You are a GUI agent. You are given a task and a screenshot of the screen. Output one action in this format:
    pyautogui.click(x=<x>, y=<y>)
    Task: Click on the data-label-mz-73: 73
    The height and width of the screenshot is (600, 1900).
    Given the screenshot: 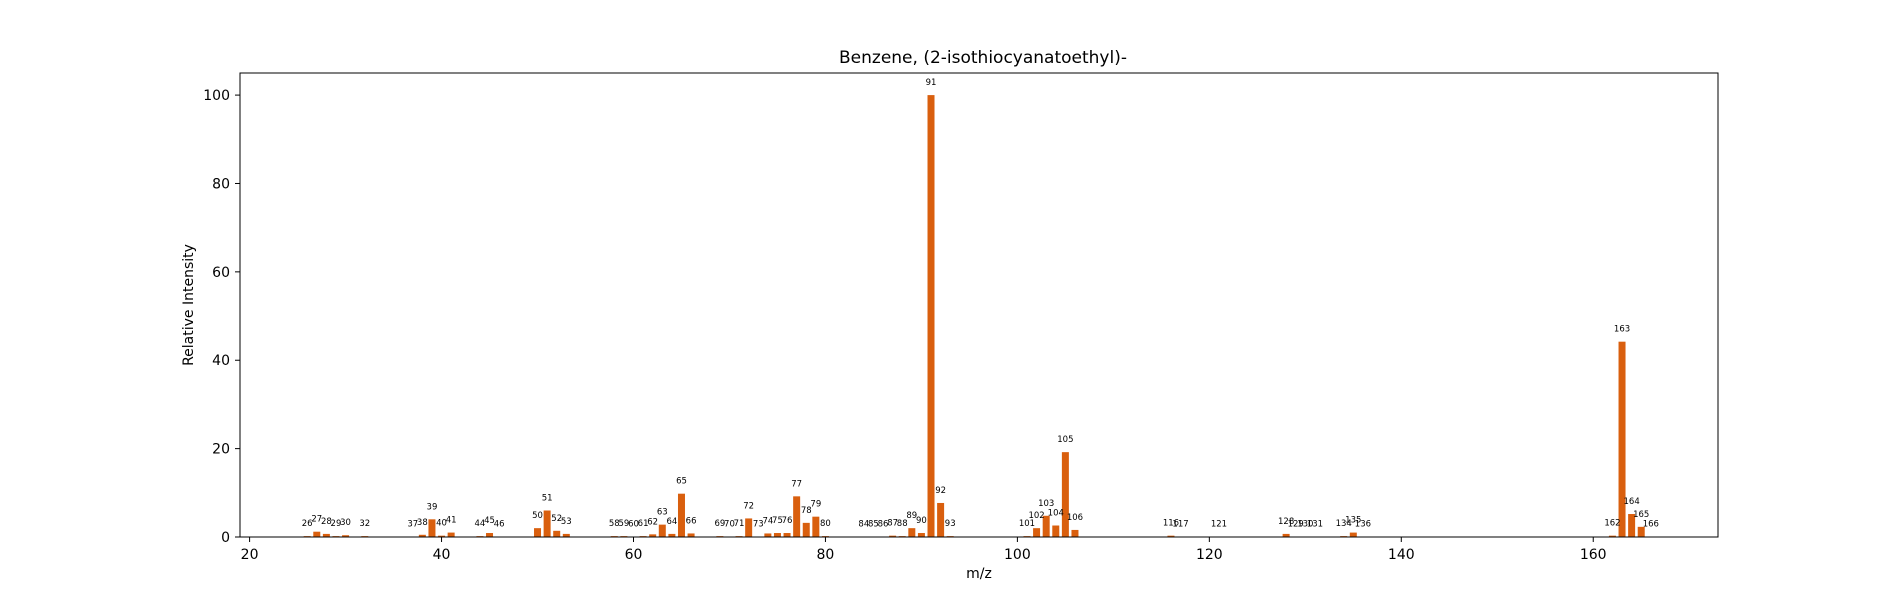 What is the action you would take?
    pyautogui.click(x=758, y=525)
    